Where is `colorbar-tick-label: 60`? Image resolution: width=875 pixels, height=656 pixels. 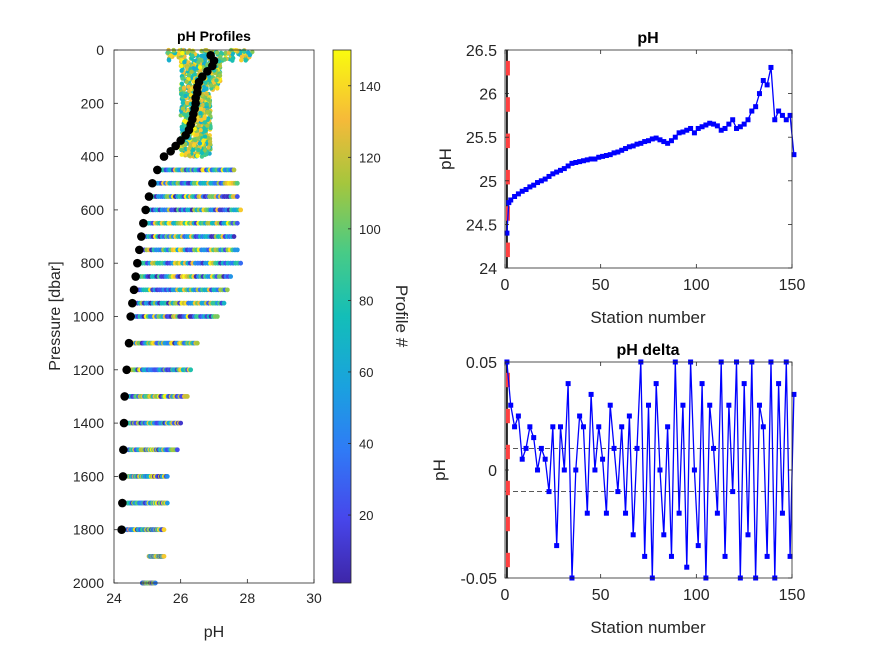
colorbar-tick-label: 60 is located at coordinates (366, 372).